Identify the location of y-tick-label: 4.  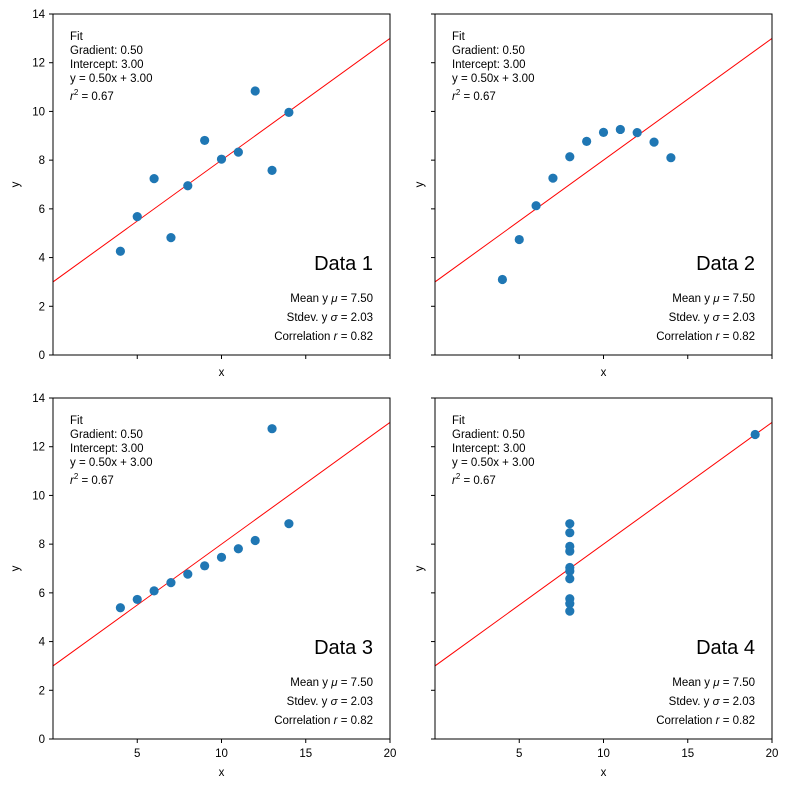
(42, 259).